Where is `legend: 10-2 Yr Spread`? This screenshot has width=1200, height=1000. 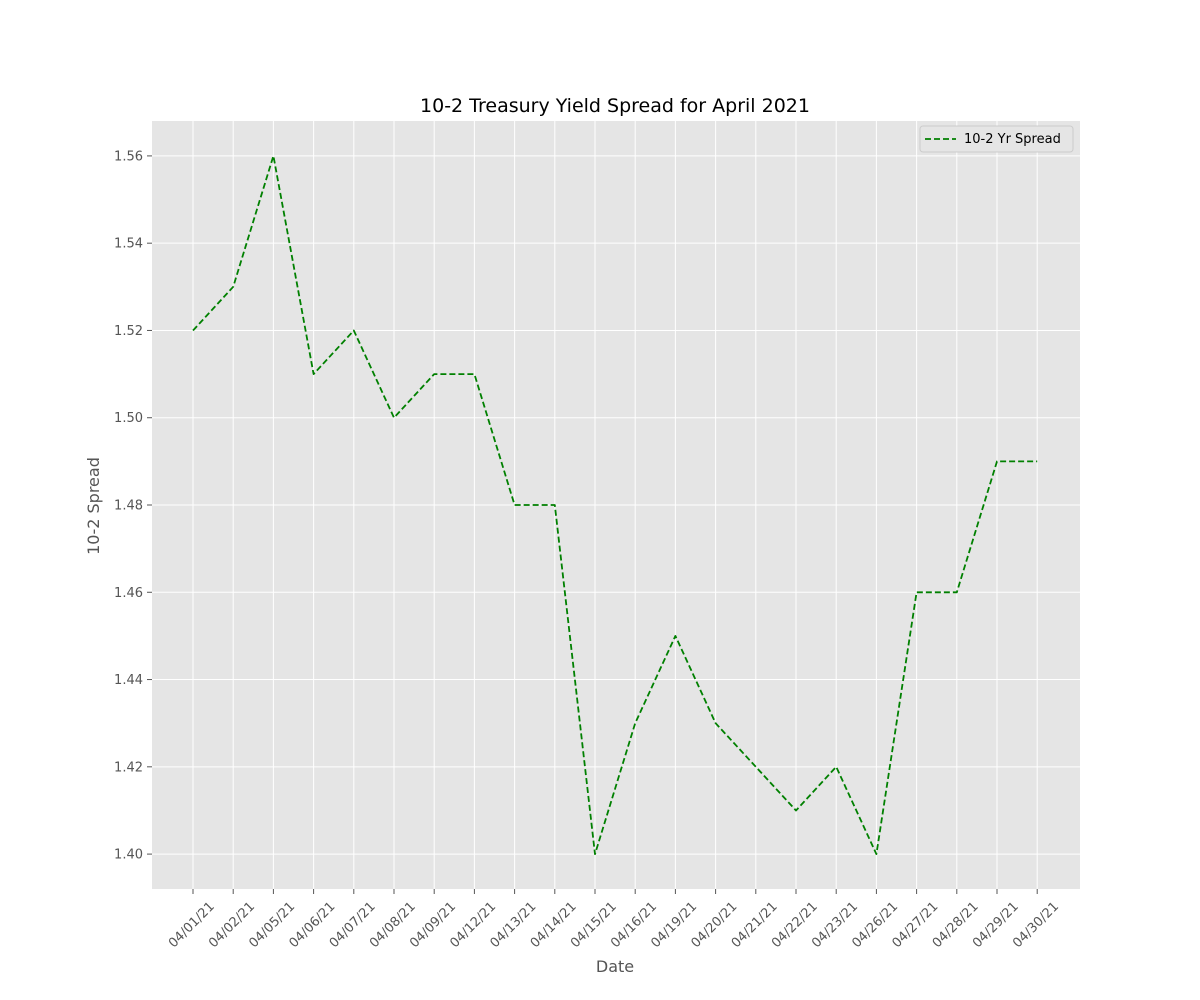 legend: 10-2 Yr Spread is located at coordinates (996, 139).